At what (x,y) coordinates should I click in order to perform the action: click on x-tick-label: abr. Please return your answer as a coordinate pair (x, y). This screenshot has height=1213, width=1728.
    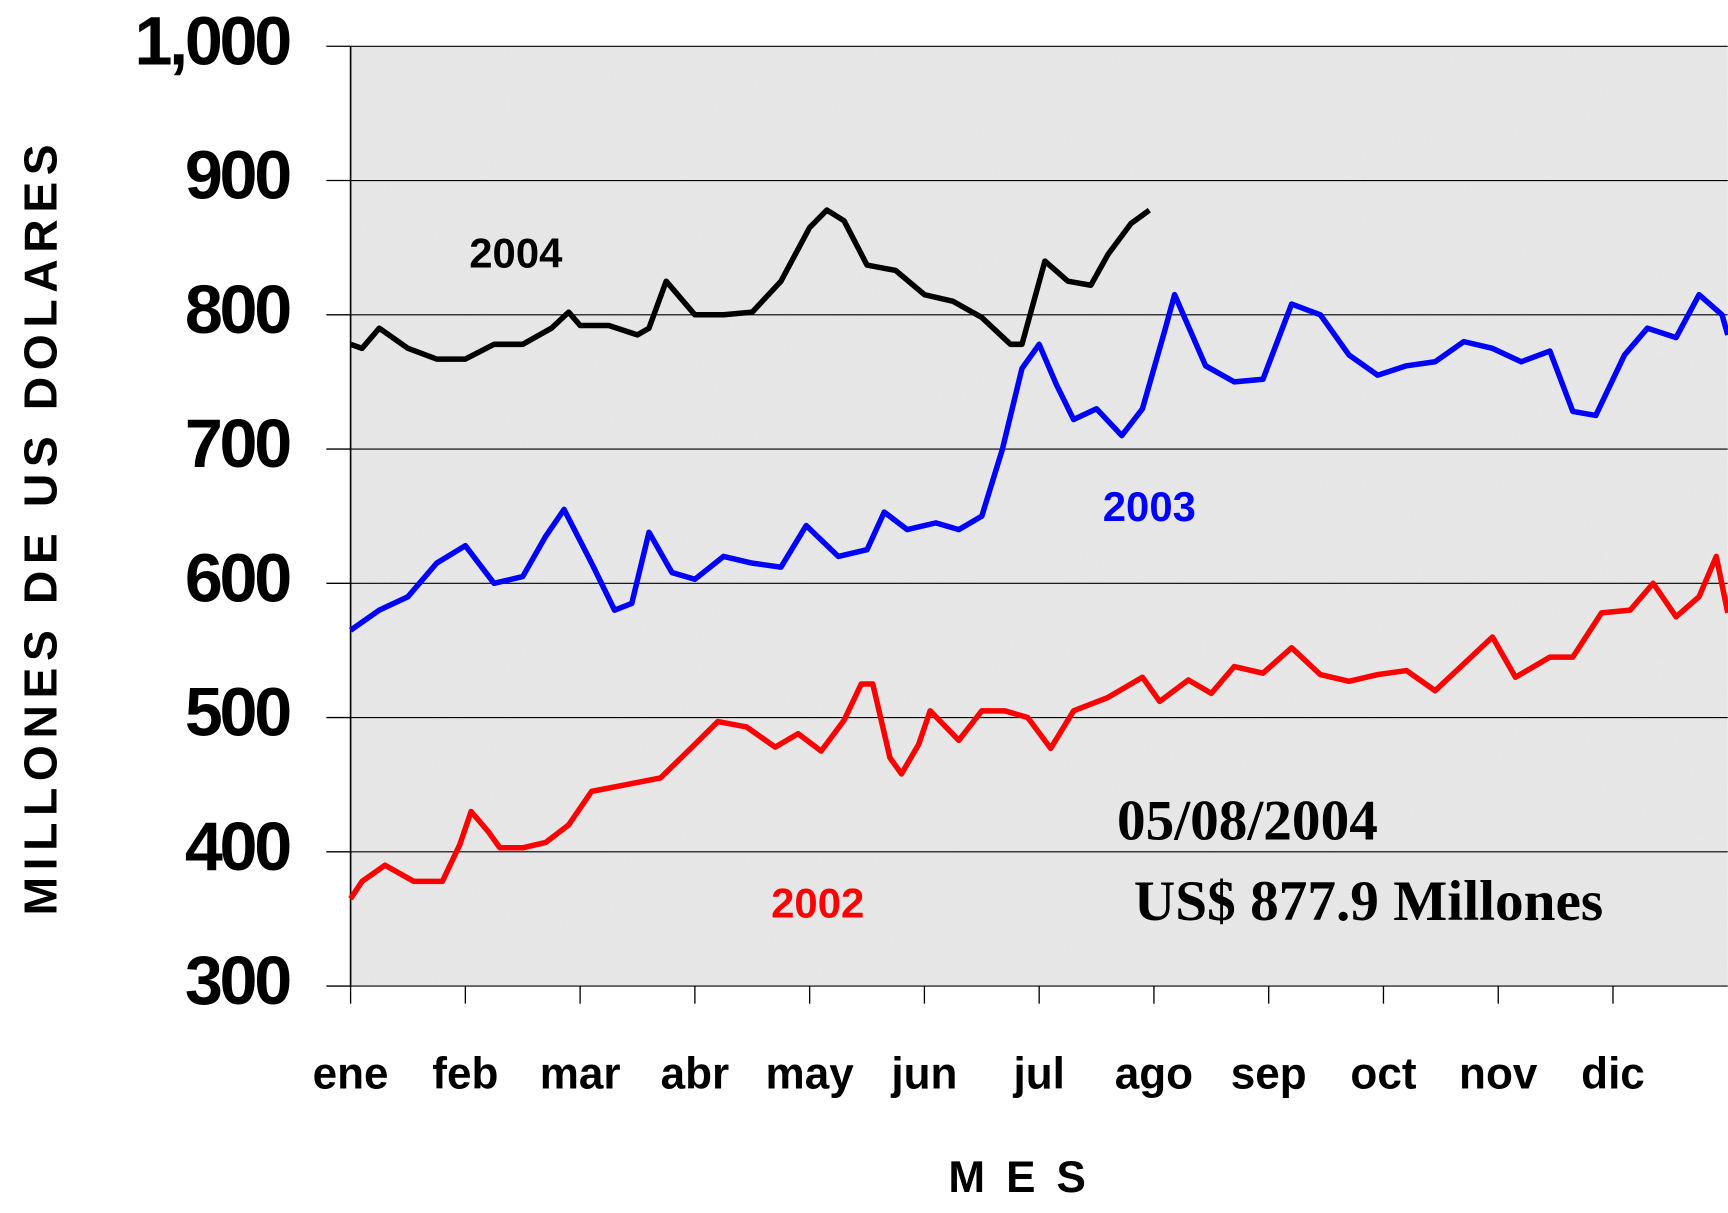
    Looking at the image, I should click on (695, 1074).